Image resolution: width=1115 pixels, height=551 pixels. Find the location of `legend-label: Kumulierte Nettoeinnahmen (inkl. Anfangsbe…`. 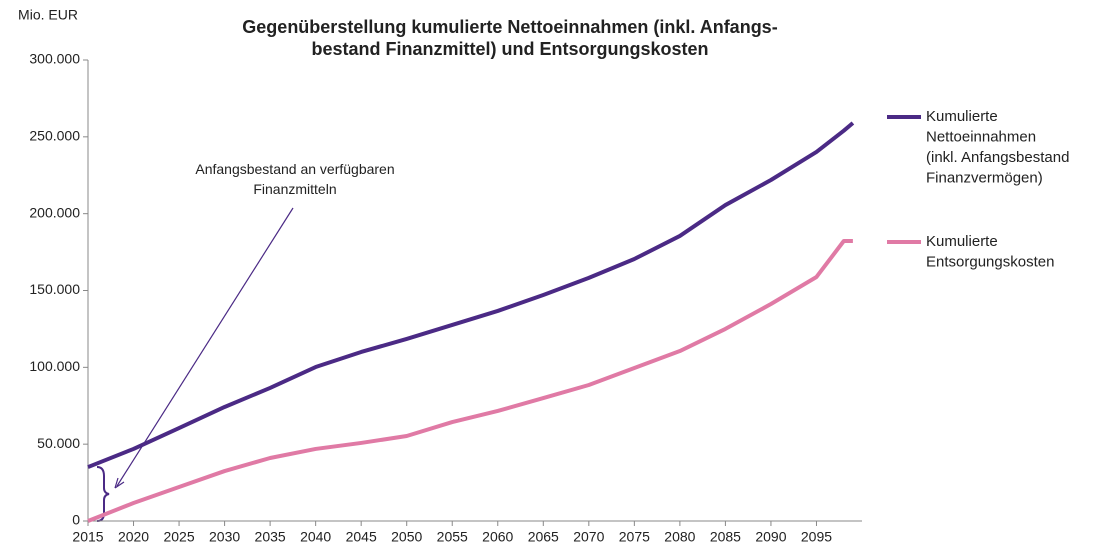

legend-label: Kumulierte Nettoeinnahmen (inkl. Anfangsbe… is located at coordinates (997, 147).